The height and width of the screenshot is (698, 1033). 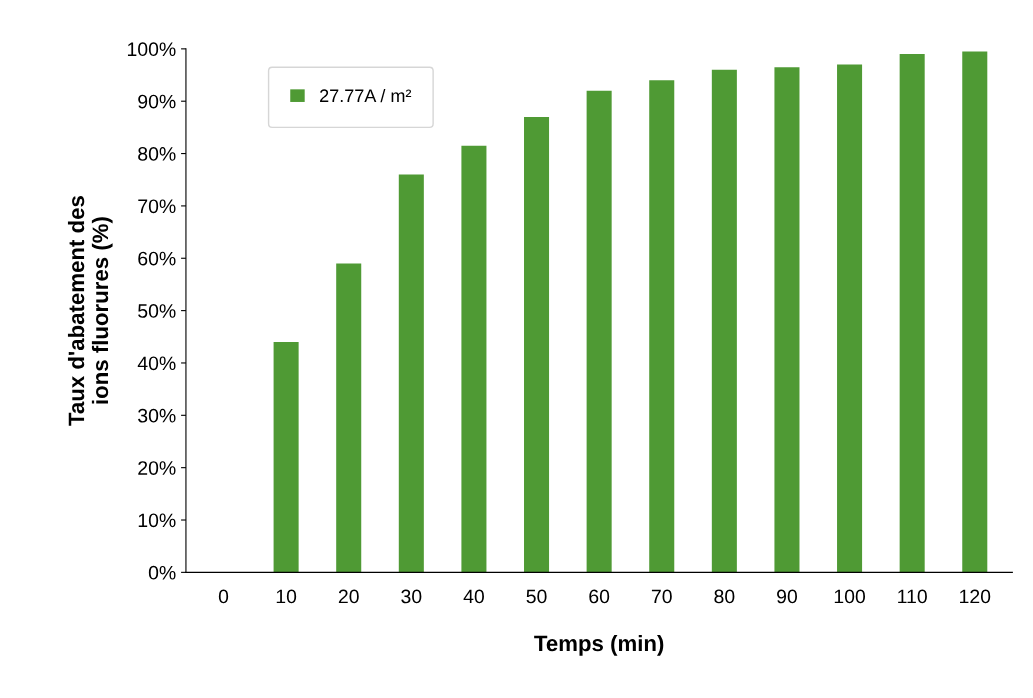 I want to click on y-tick-label: 60%, so click(x=157, y=258).